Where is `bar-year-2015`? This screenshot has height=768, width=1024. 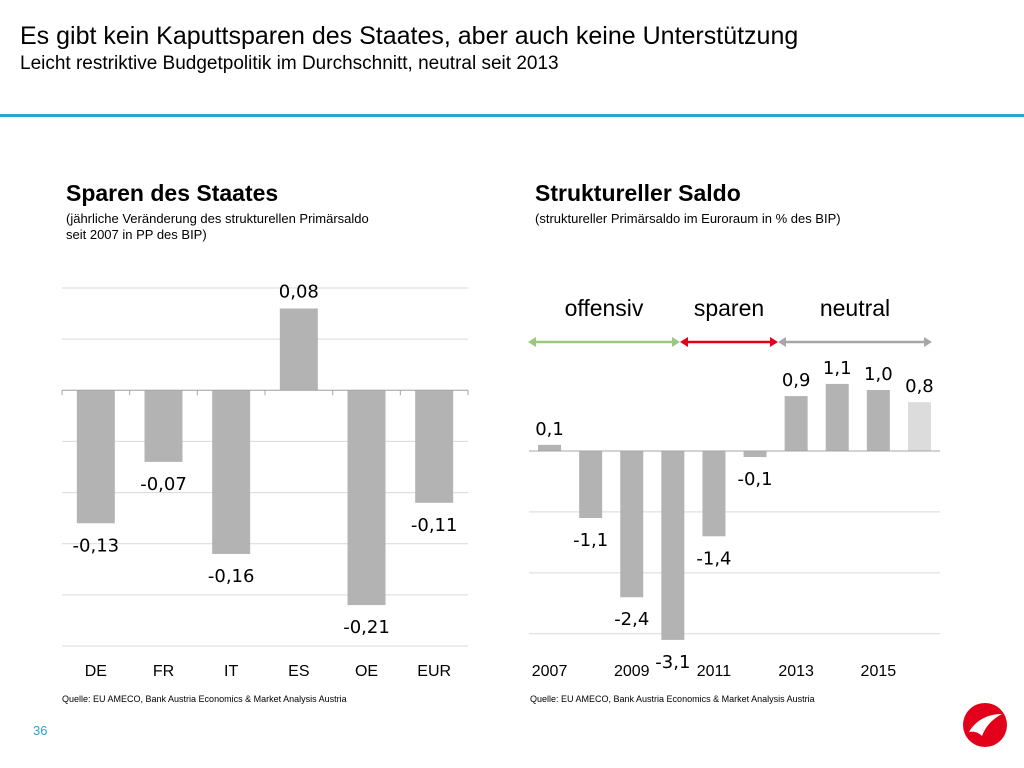 bar-year-2015 is located at coordinates (878, 420).